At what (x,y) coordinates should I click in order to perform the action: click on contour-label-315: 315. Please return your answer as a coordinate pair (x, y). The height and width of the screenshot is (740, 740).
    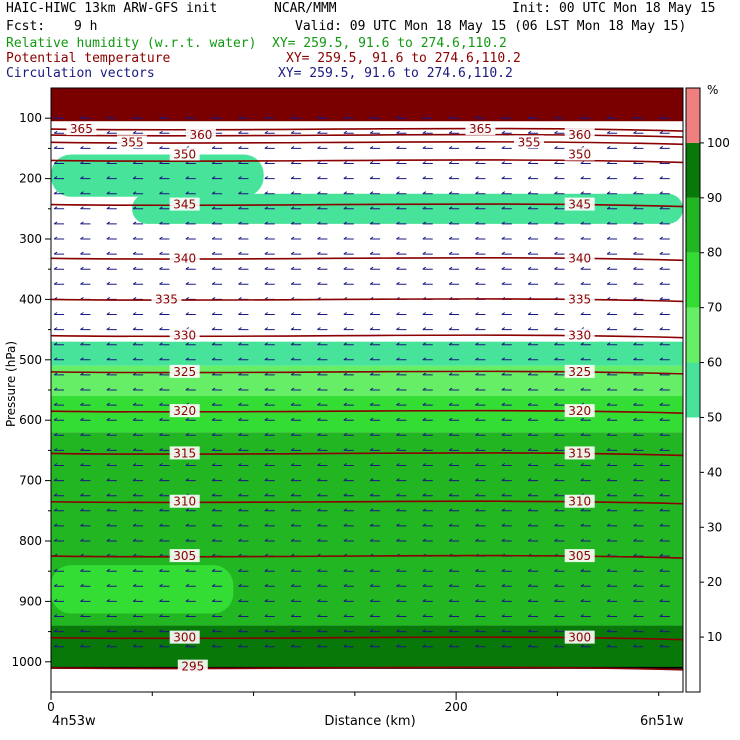
    Looking at the image, I should click on (579, 453).